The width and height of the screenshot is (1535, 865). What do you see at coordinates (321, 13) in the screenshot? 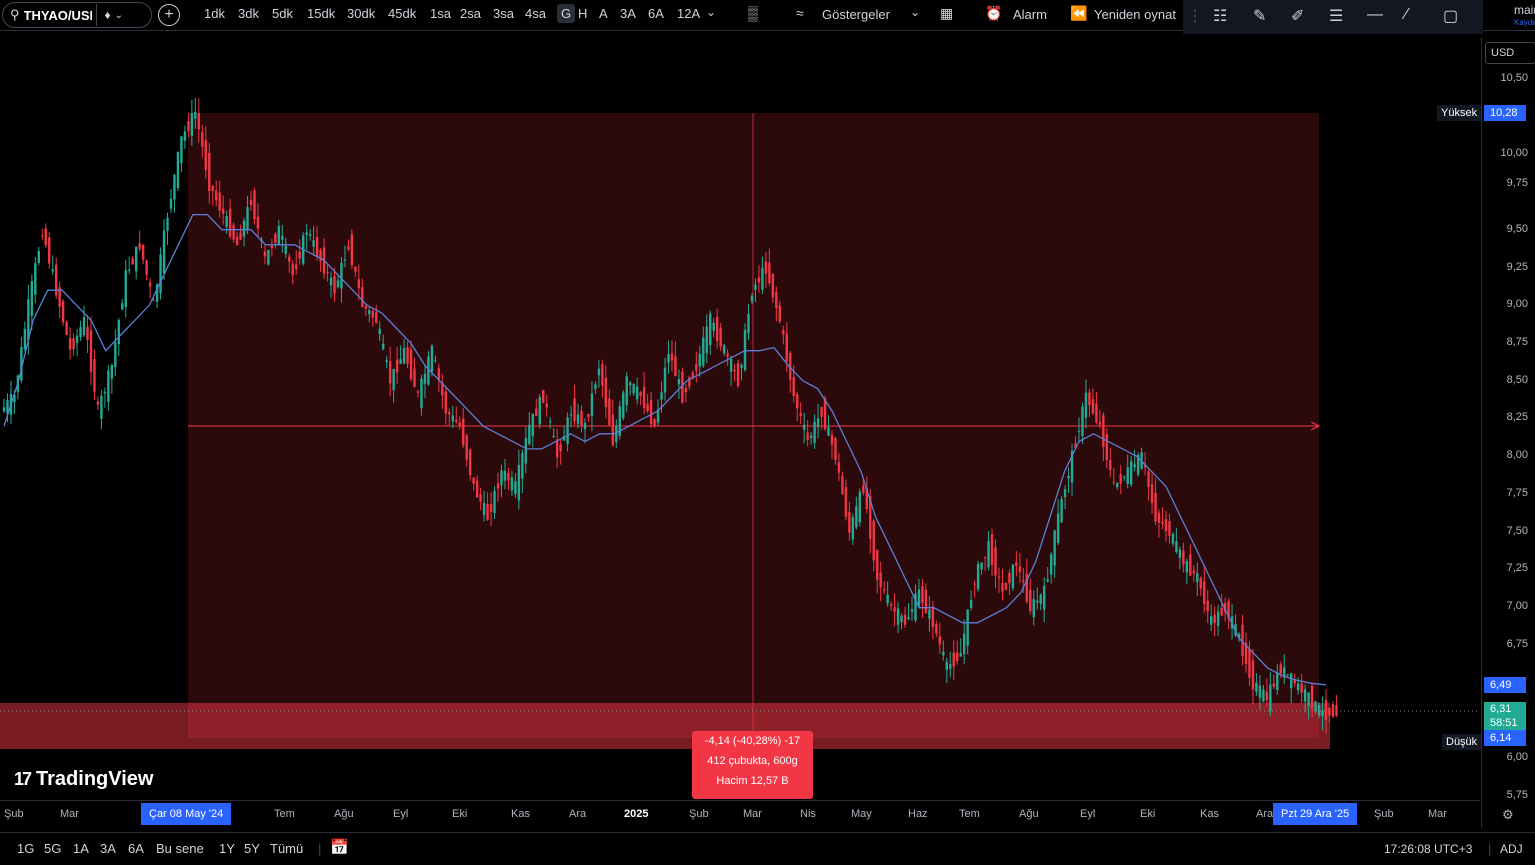
I see `timeframe-15dk: 15dk` at bounding box center [321, 13].